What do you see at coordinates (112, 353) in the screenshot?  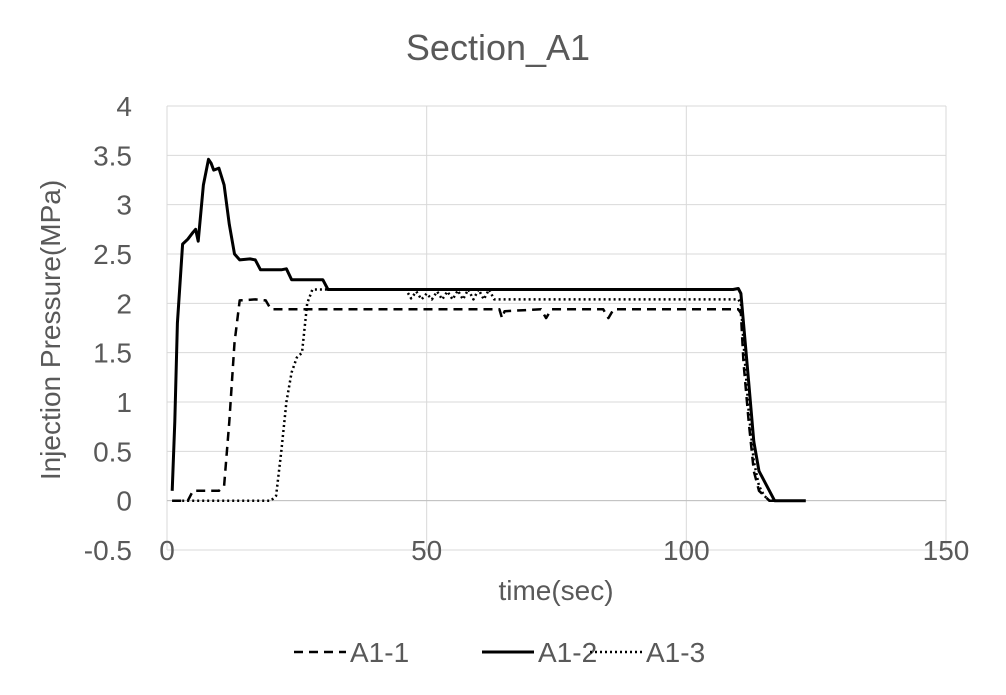 I see `y-tick-label: 1.5` at bounding box center [112, 353].